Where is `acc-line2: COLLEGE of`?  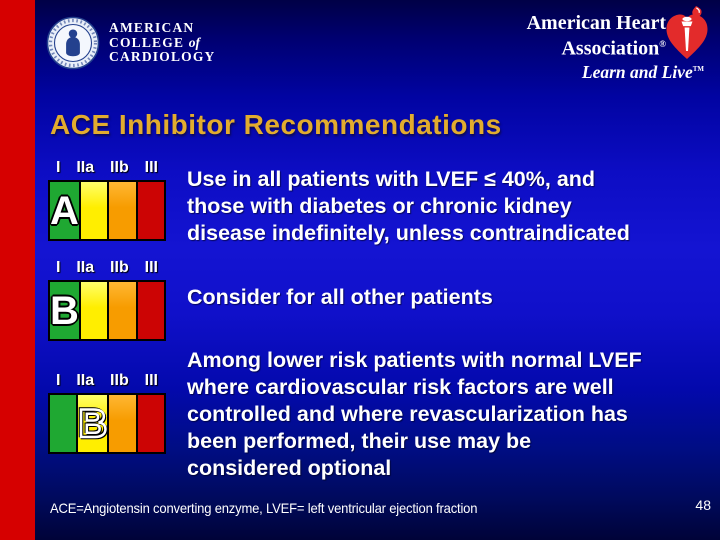
acc-line2: COLLEGE of is located at coordinates (154, 42).